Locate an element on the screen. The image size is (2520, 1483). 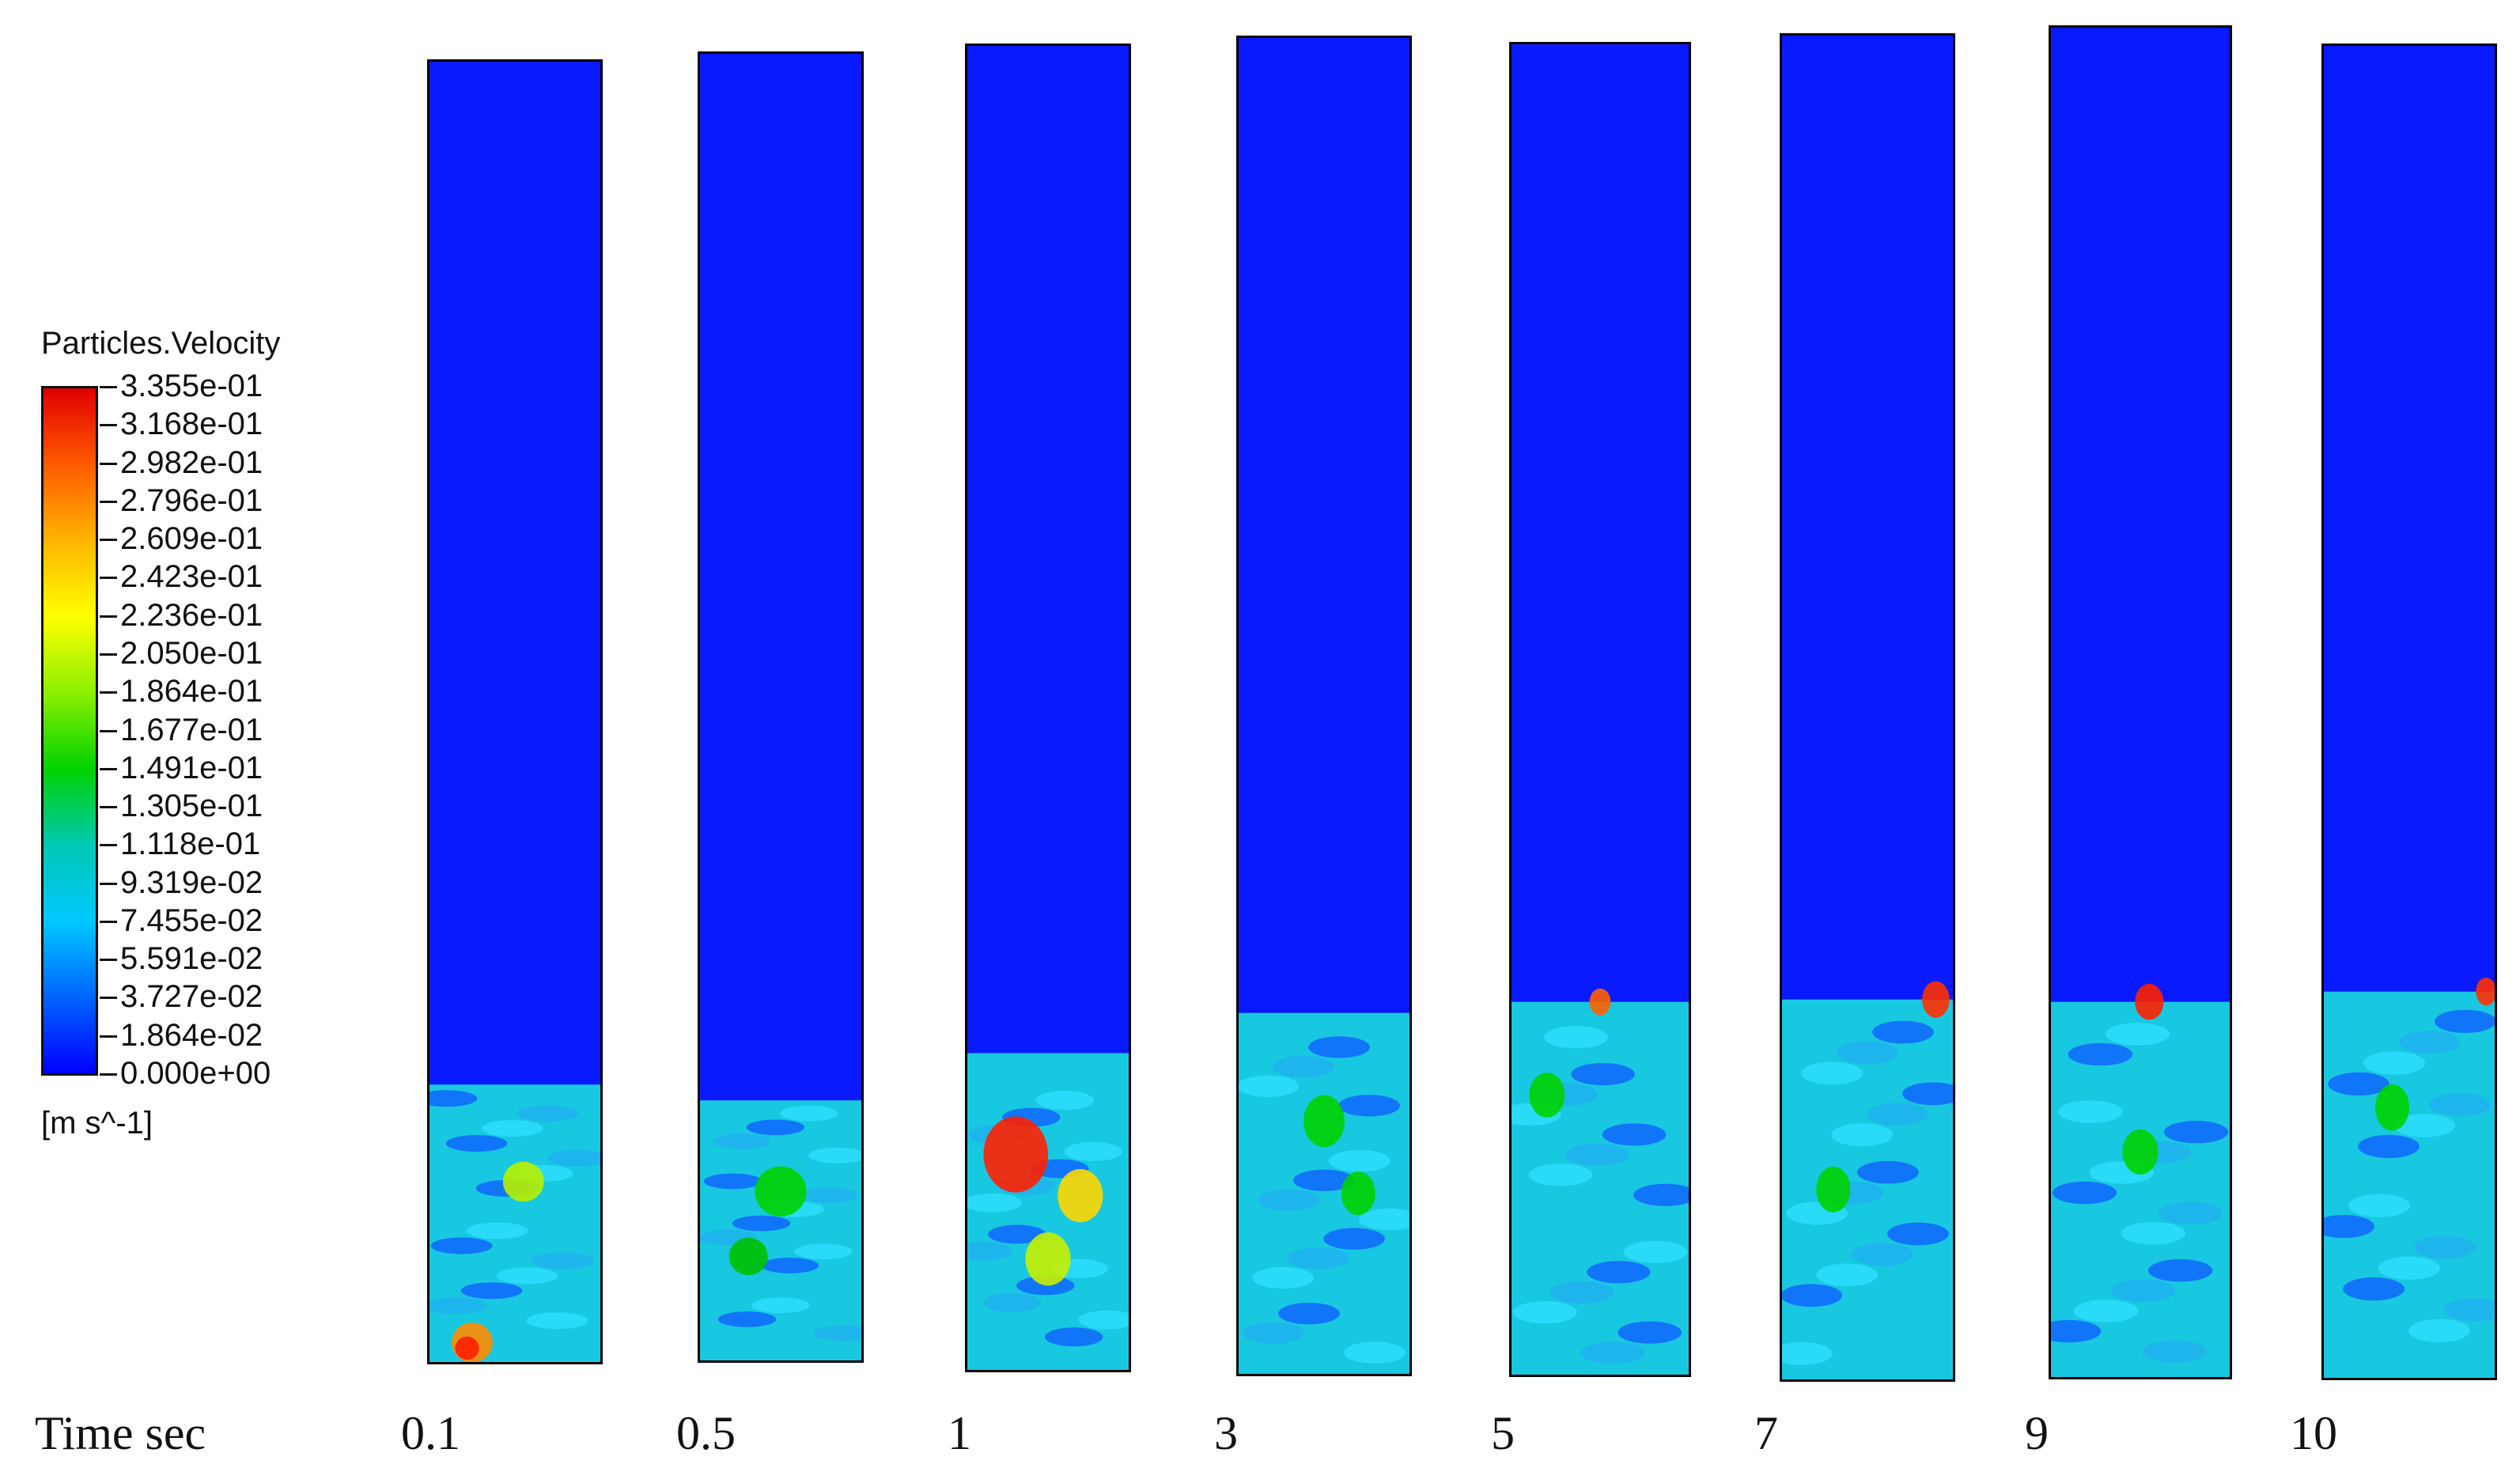
legend-unit: [m s^-1] is located at coordinates (97, 1124).